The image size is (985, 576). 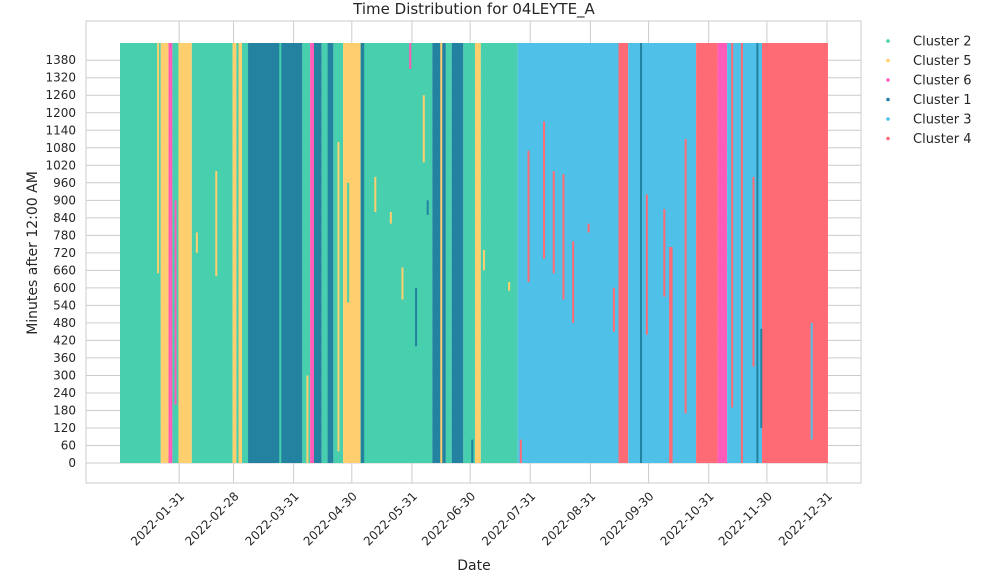 What do you see at coordinates (33, 253) in the screenshot?
I see `y-axis-title: Minutes after 12:00 AM` at bounding box center [33, 253].